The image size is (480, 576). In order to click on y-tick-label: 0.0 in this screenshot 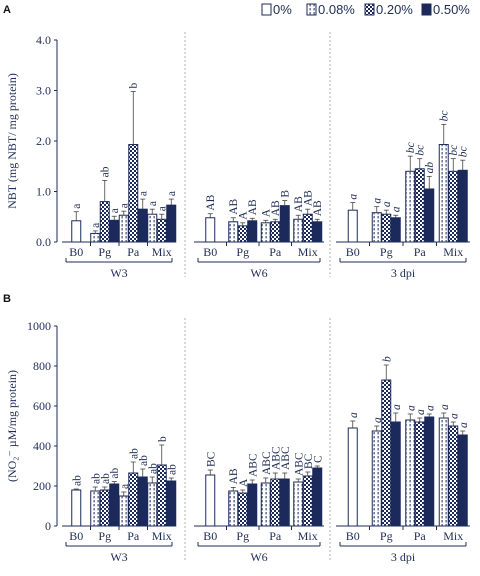, I will do `click(43, 242)`.